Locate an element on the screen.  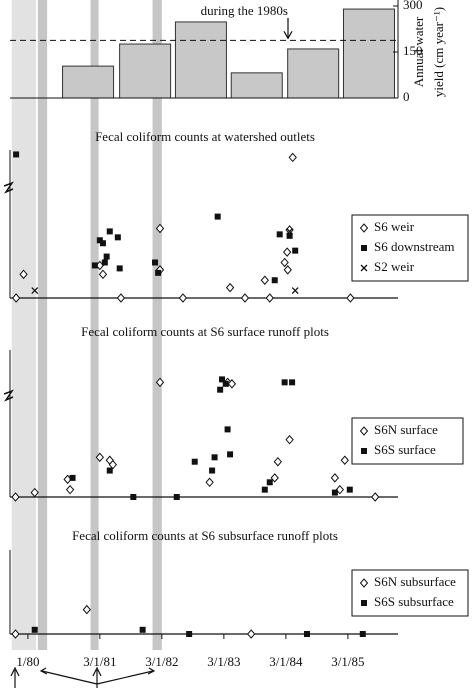
legend-label: S6 downstream is located at coordinates (414, 246).